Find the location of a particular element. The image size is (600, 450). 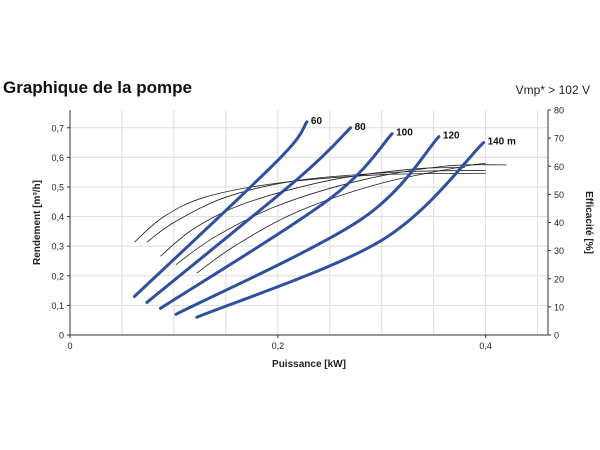

x-tick-label: 0,2 is located at coordinates (278, 346).